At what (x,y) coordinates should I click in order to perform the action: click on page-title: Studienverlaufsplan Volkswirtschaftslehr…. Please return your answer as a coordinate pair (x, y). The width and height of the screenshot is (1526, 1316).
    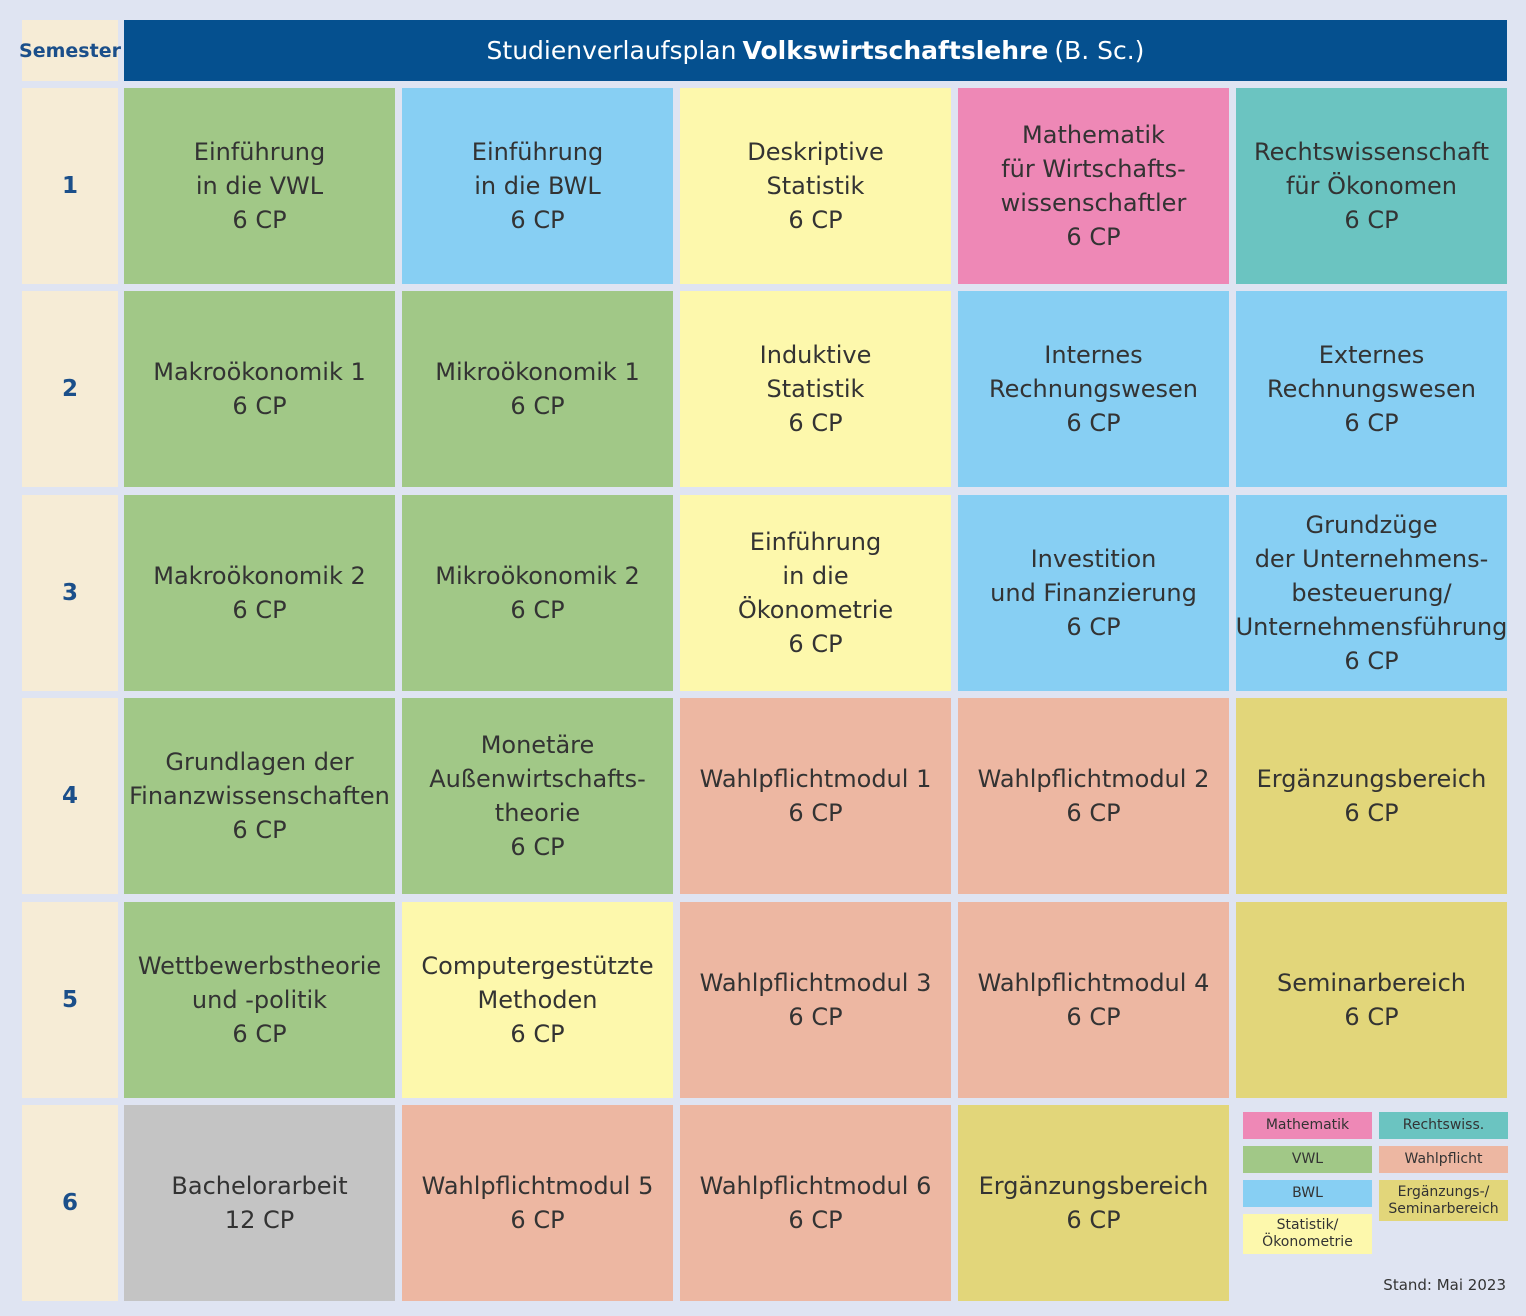
    Looking at the image, I should click on (815, 50).